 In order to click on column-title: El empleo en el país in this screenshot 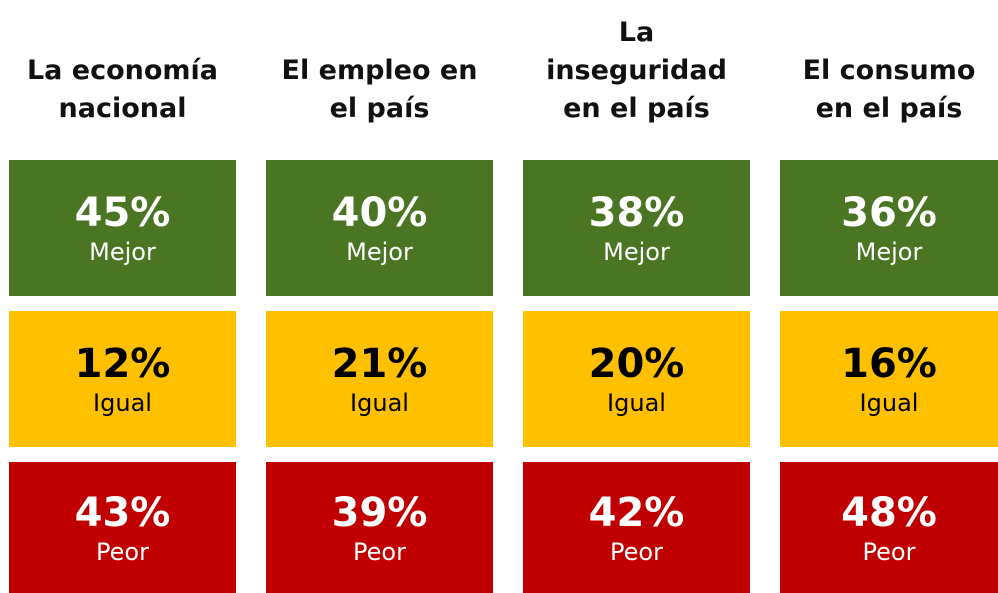, I will do `click(379, 64)`.